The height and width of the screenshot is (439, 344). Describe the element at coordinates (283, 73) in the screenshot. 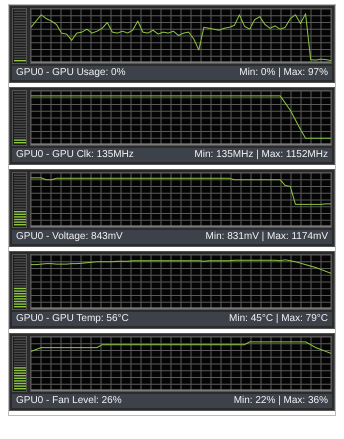

I see `text: Min: 0% | Max: 97%` at that location.